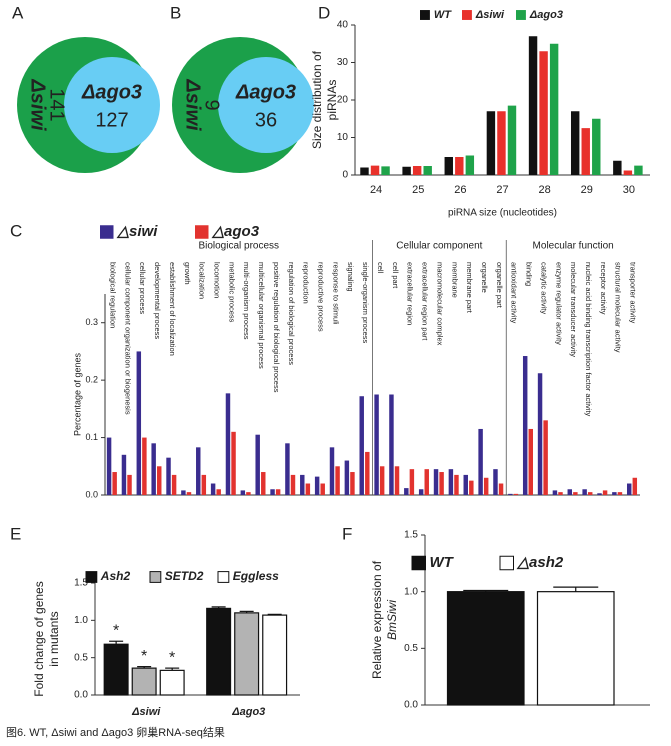 Image resolution: width=671 pixels, height=746 pixels. What do you see at coordinates (380, 268) in the screenshot?
I see `x-tick-label: cell` at bounding box center [380, 268].